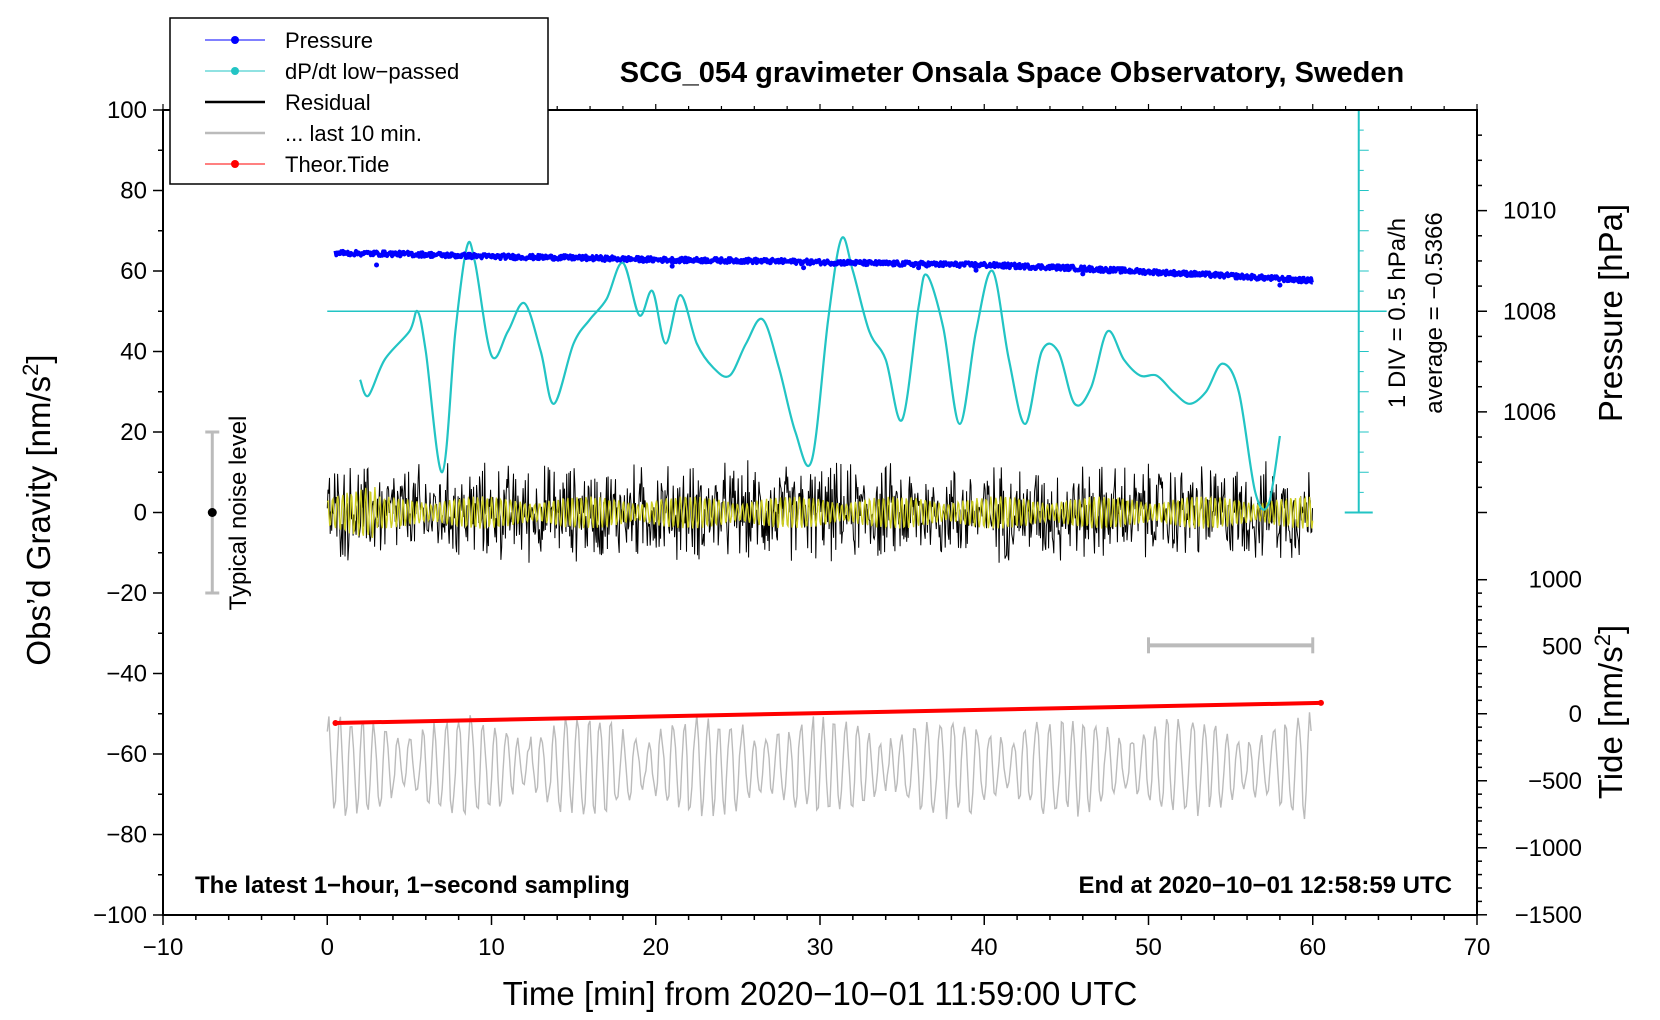 This screenshot has height=1020, width=1660. I want to click on tide-tick-label: −500, so click(1555, 781).